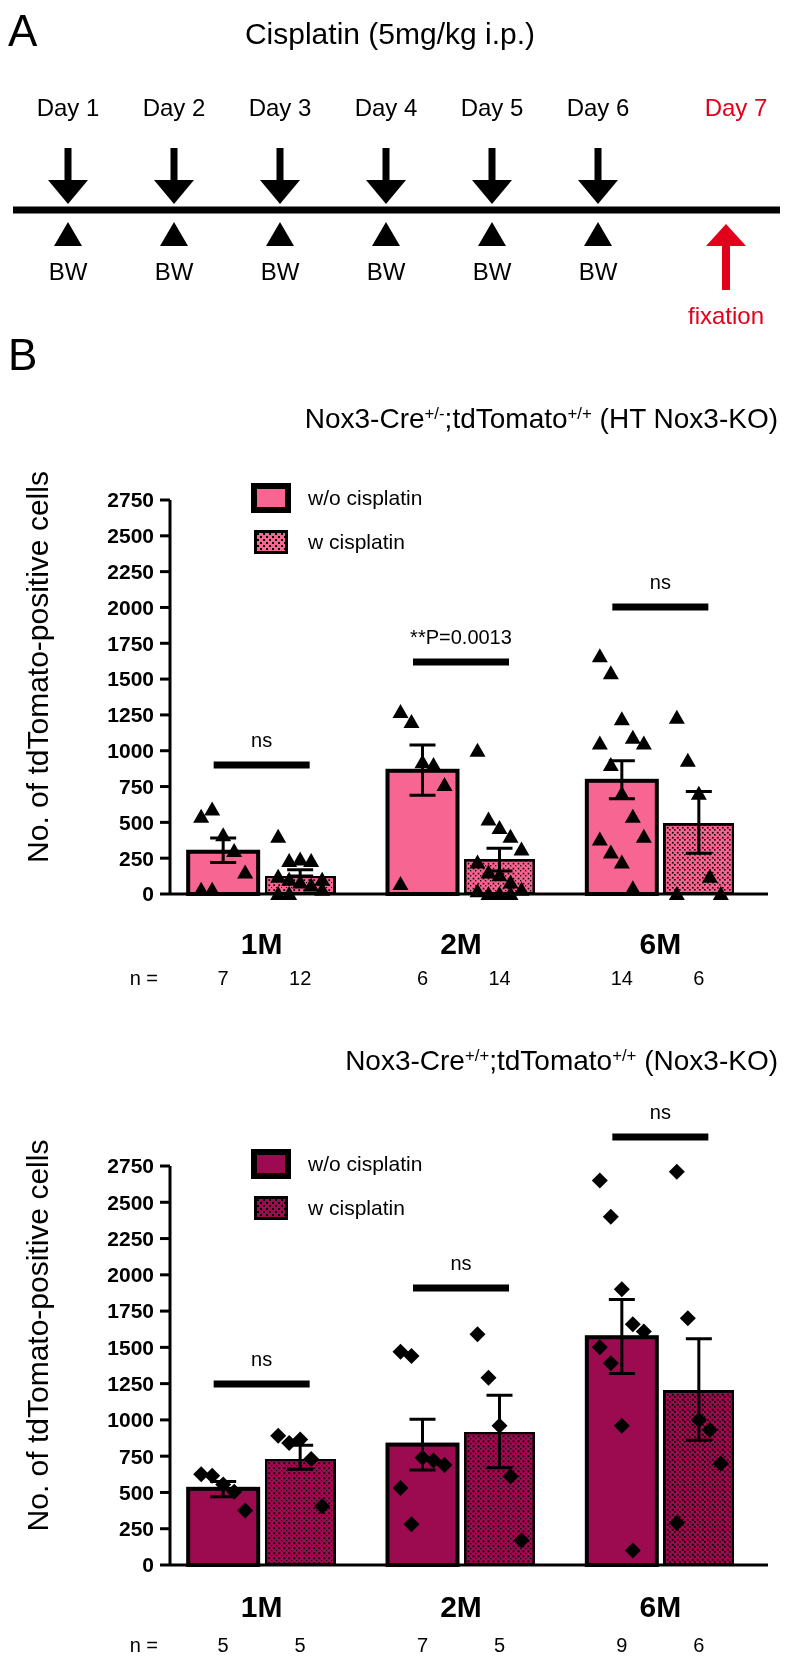 This screenshot has width=792, height=1659. What do you see at coordinates (280, 107) in the screenshot?
I see `text: Day 3` at bounding box center [280, 107].